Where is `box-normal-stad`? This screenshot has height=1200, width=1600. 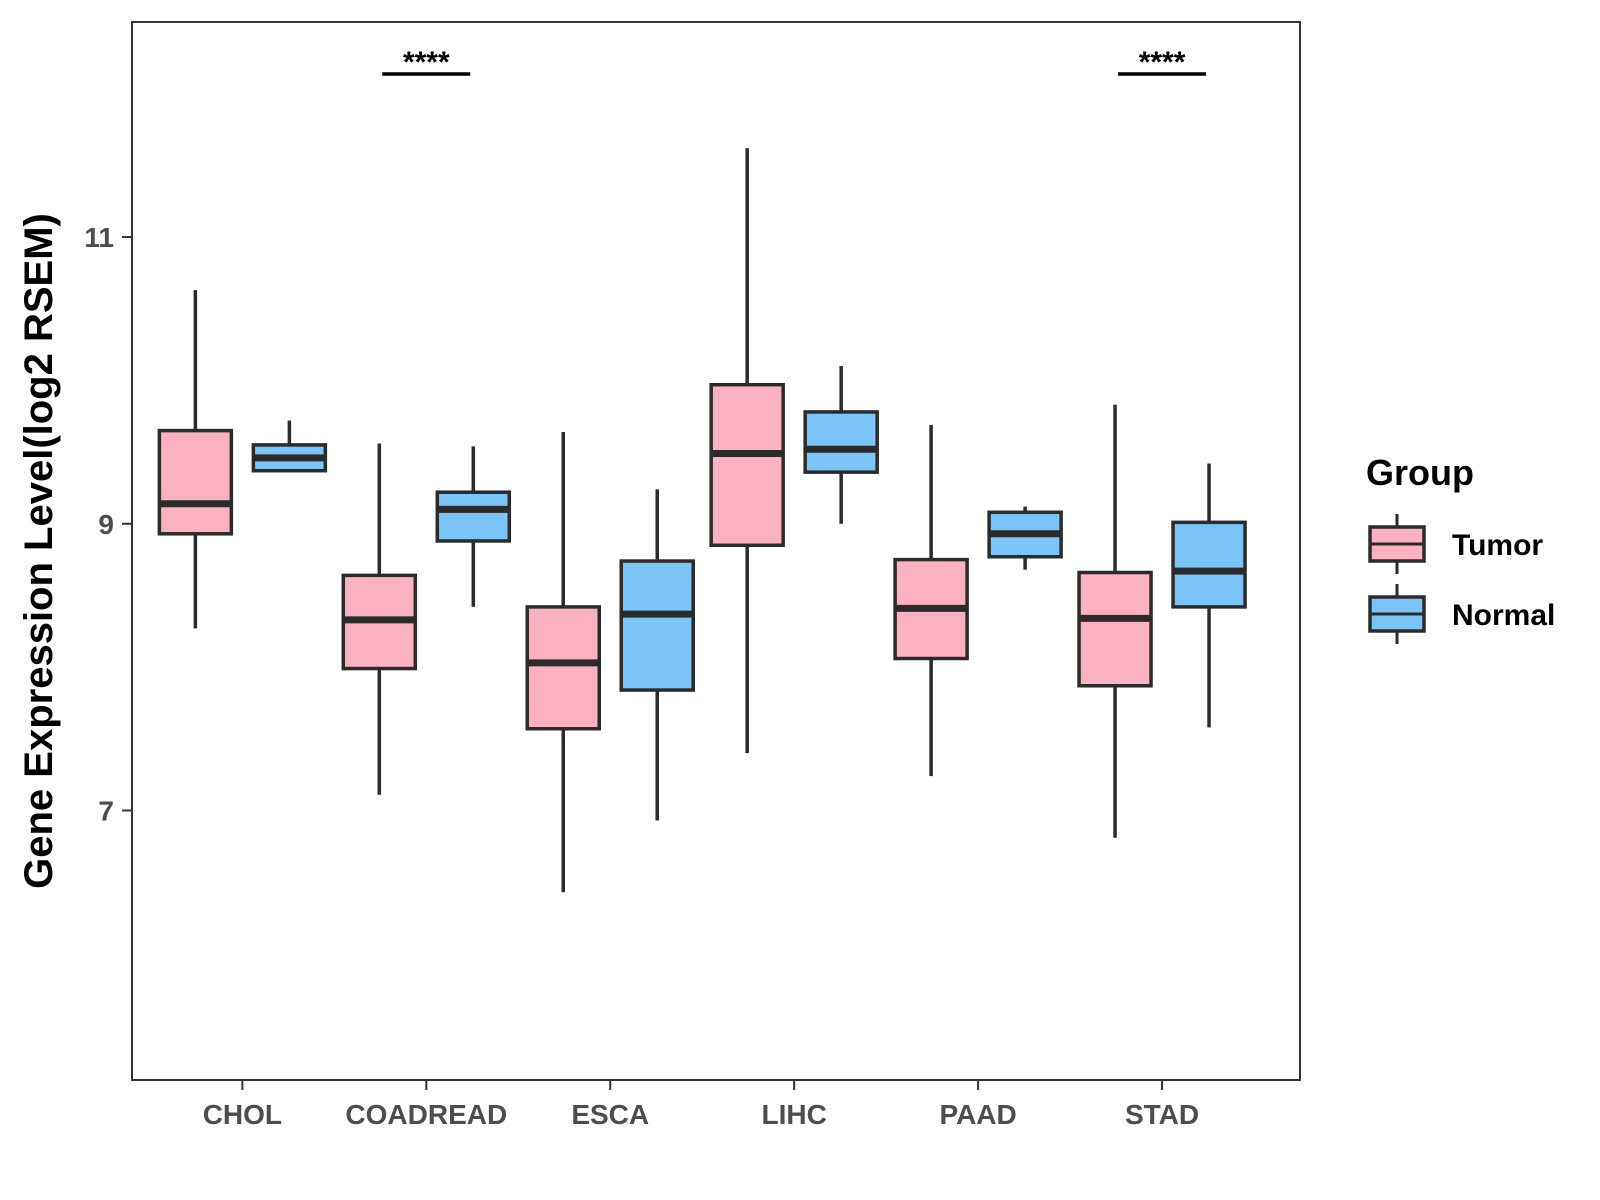
box-normal-stad is located at coordinates (1209, 595).